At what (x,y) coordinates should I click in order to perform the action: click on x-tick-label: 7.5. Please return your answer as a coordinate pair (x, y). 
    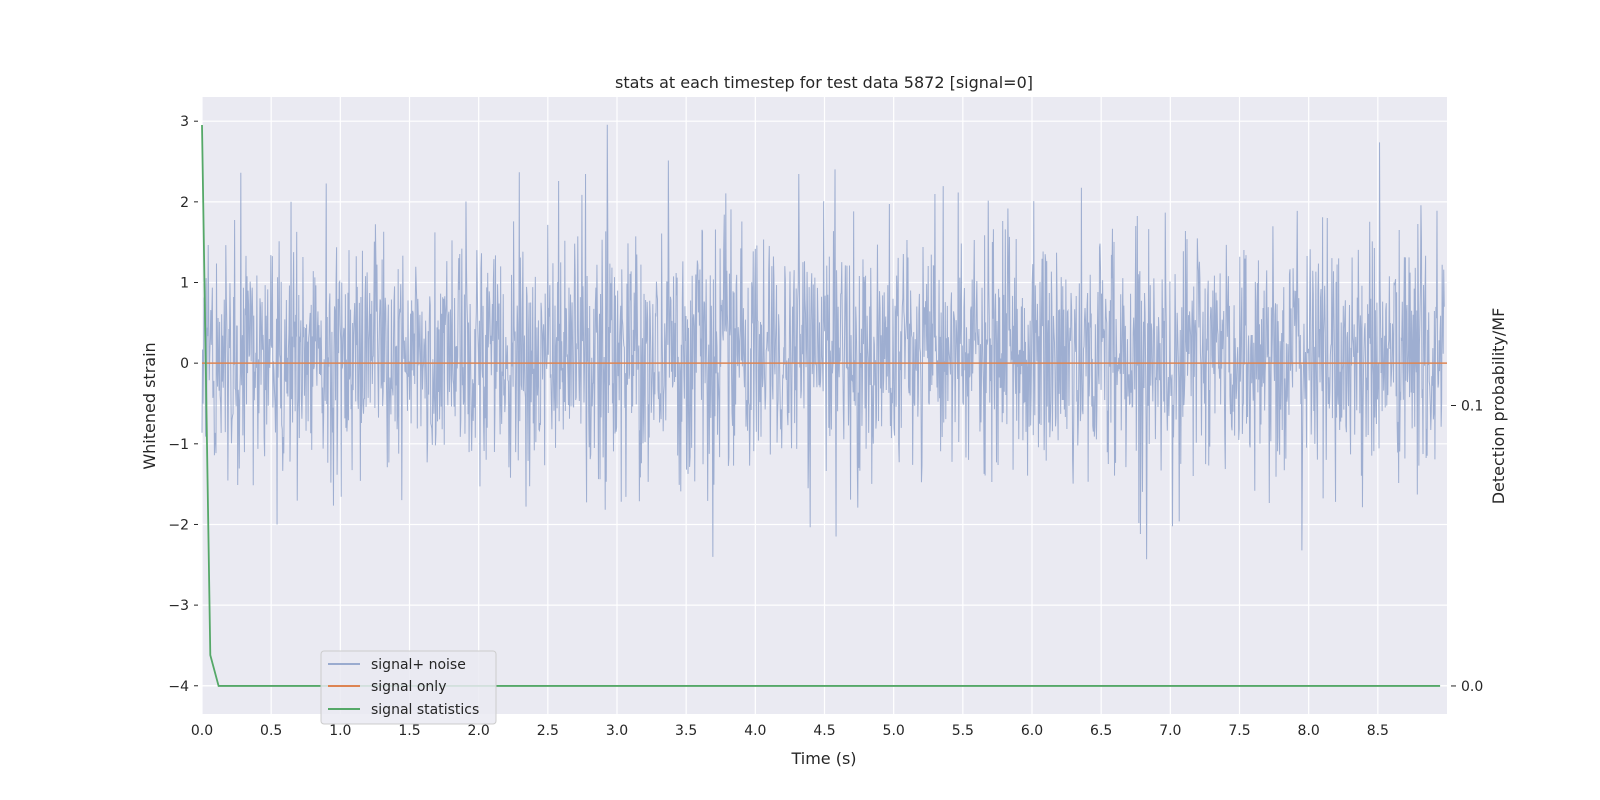
    Looking at the image, I should click on (1239, 731).